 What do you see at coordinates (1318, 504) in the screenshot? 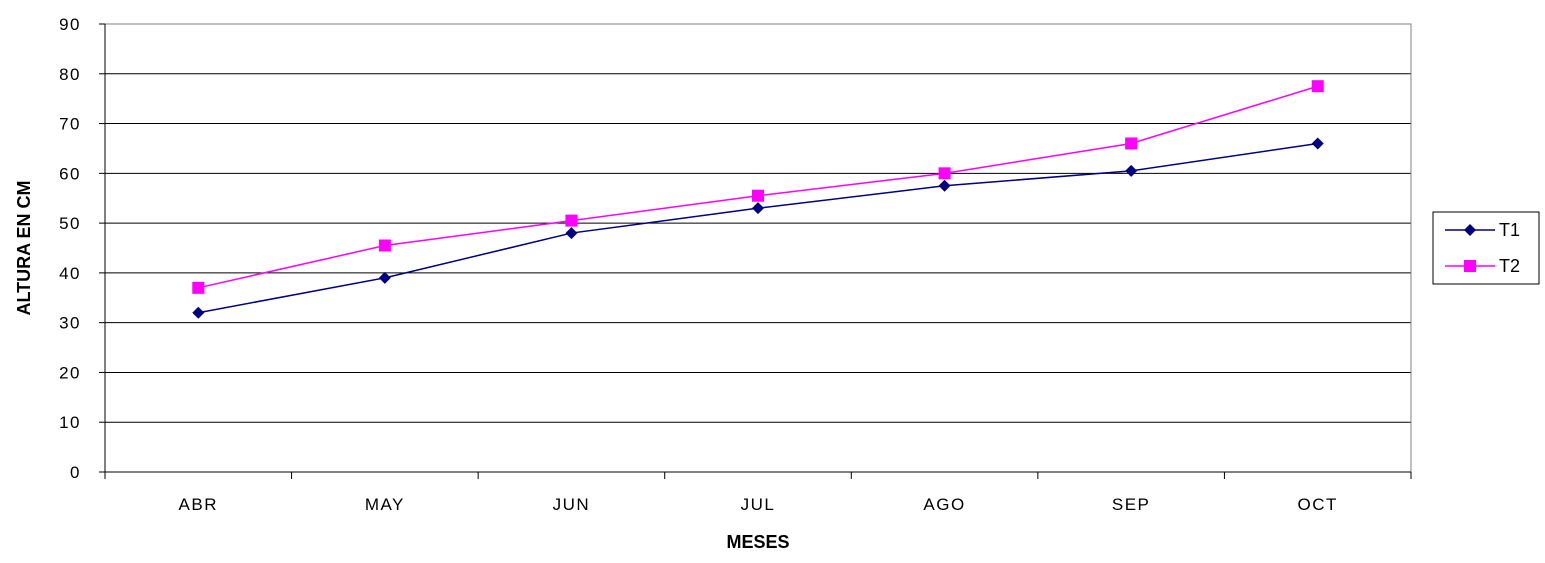
I see `x-tick-label: OCT` at bounding box center [1318, 504].